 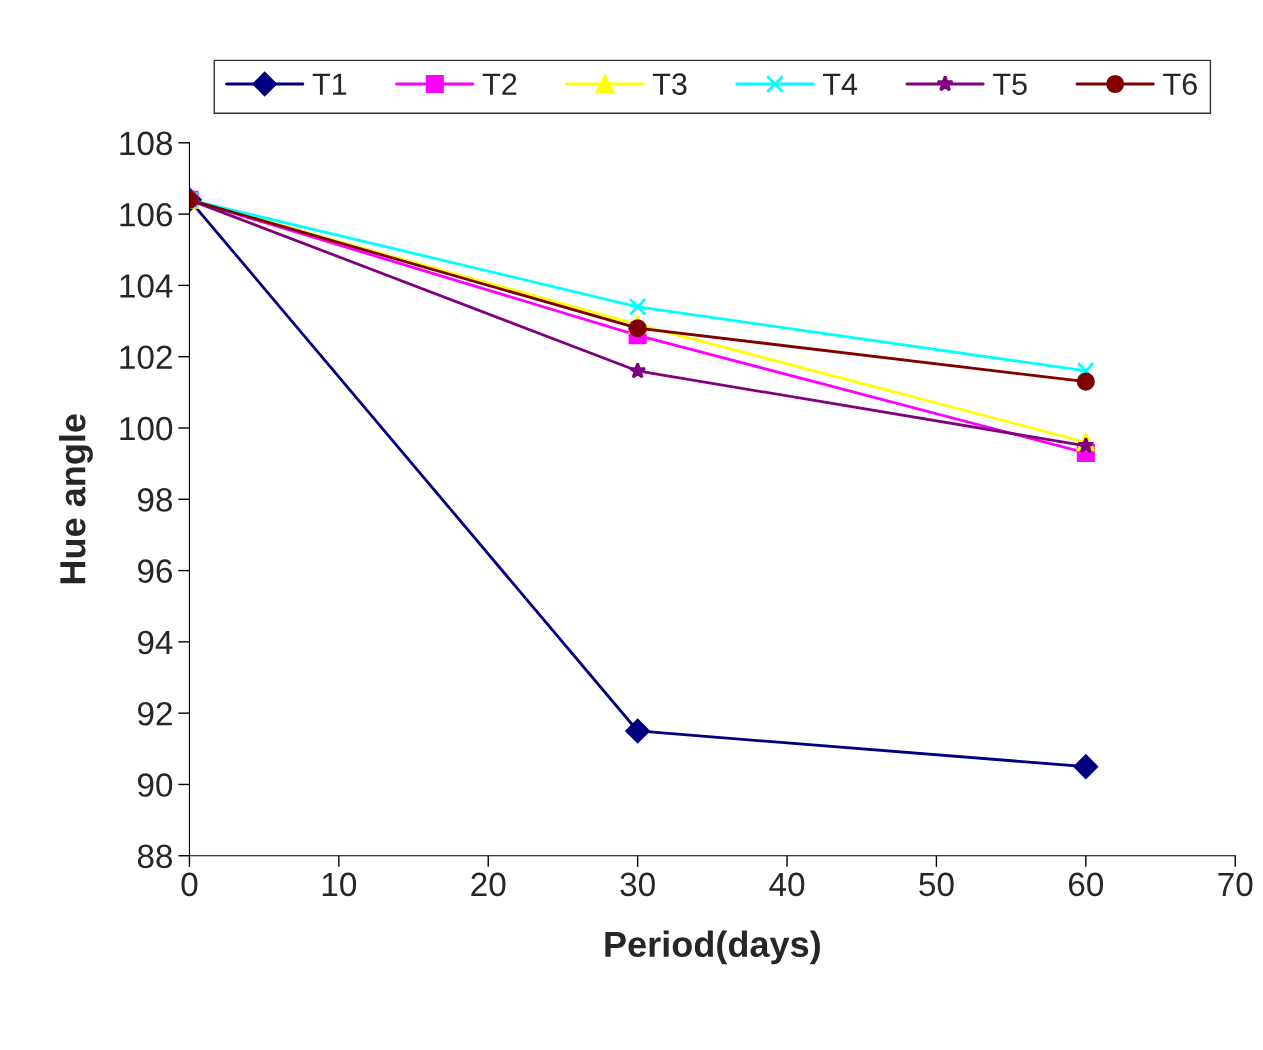 What do you see at coordinates (155, 785) in the screenshot?
I see `y-tick-label: 90` at bounding box center [155, 785].